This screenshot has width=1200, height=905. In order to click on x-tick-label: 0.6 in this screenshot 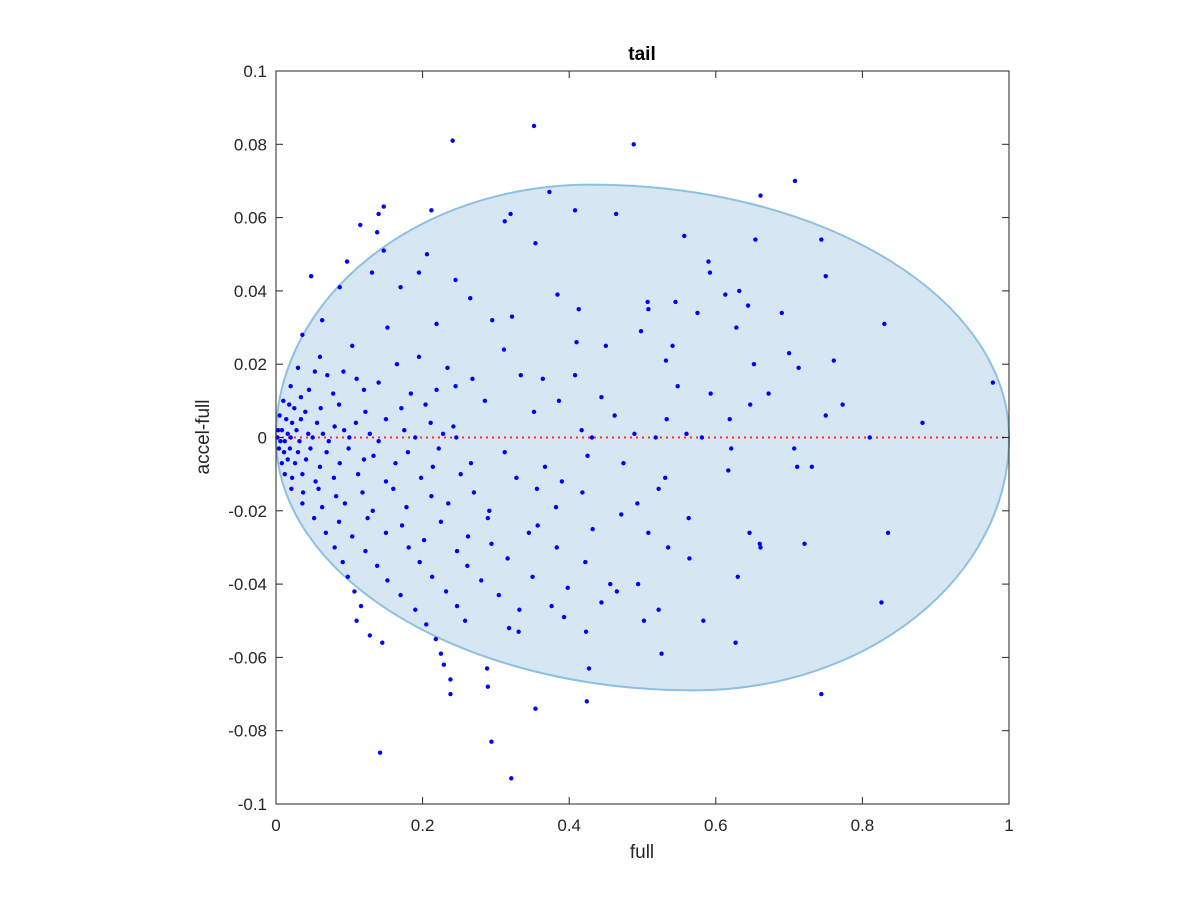, I will do `click(716, 825)`.